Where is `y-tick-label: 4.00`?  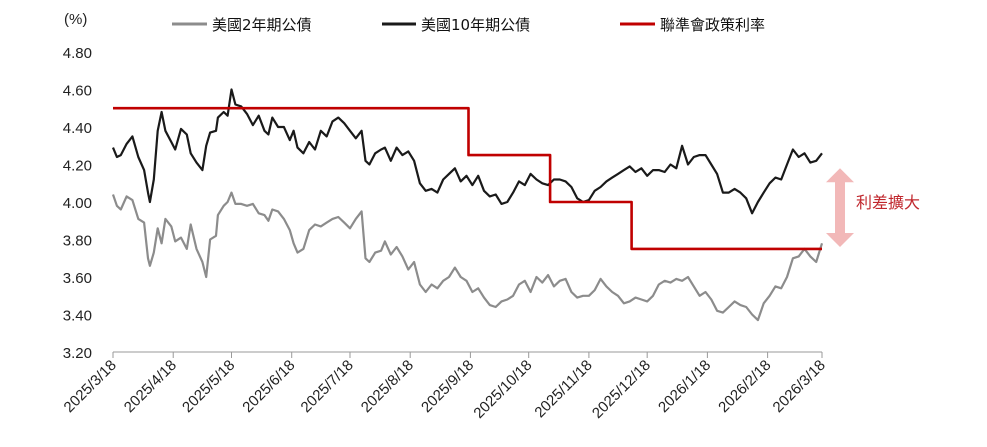 y-tick-label: 4.00 is located at coordinates (77, 203).